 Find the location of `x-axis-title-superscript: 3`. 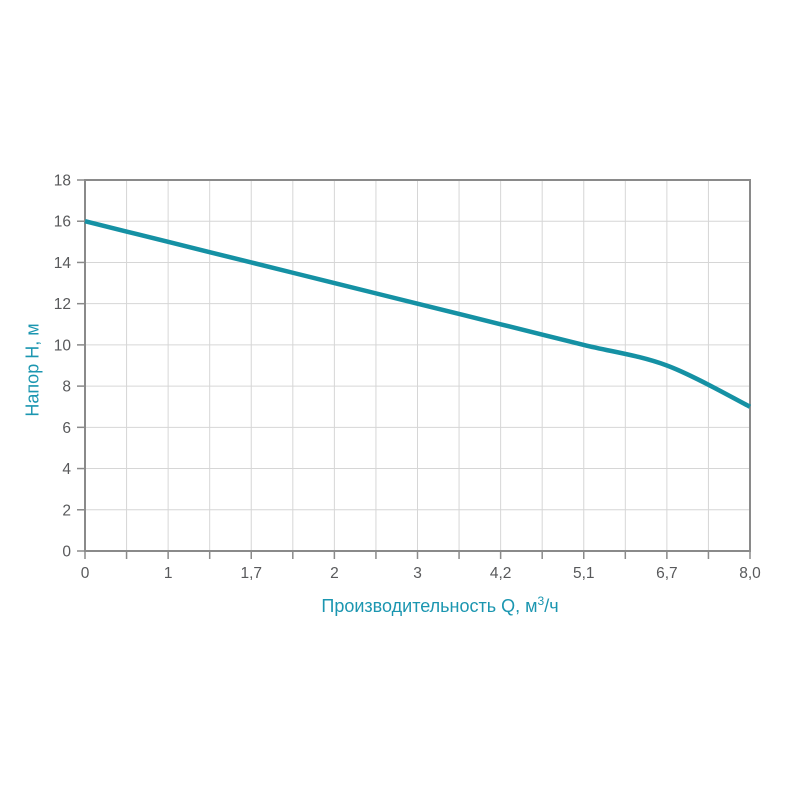

x-axis-title-superscript: 3 is located at coordinates (541, 601).